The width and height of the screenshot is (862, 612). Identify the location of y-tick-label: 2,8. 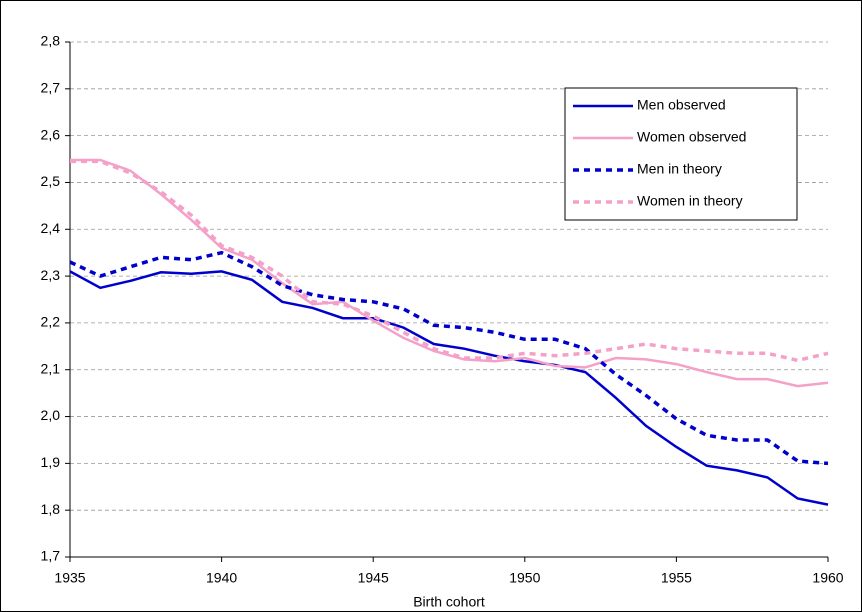
(51, 41).